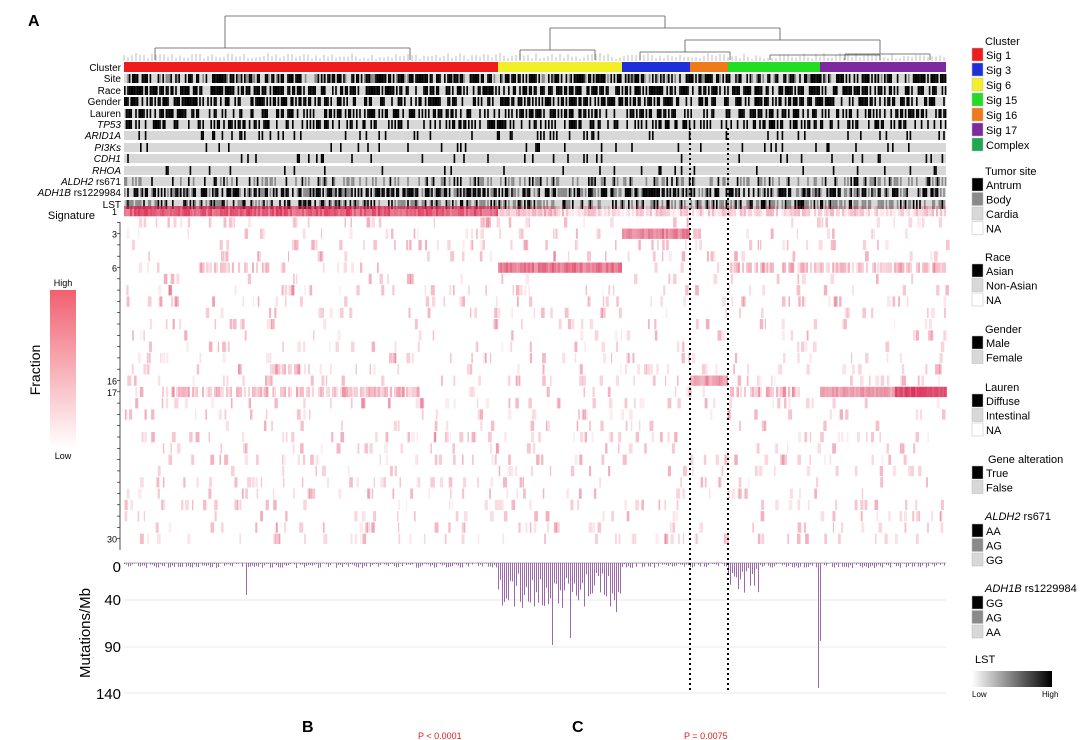 This screenshot has width=1080, height=740. I want to click on p-value-c: P = 0.0075, so click(706, 735).